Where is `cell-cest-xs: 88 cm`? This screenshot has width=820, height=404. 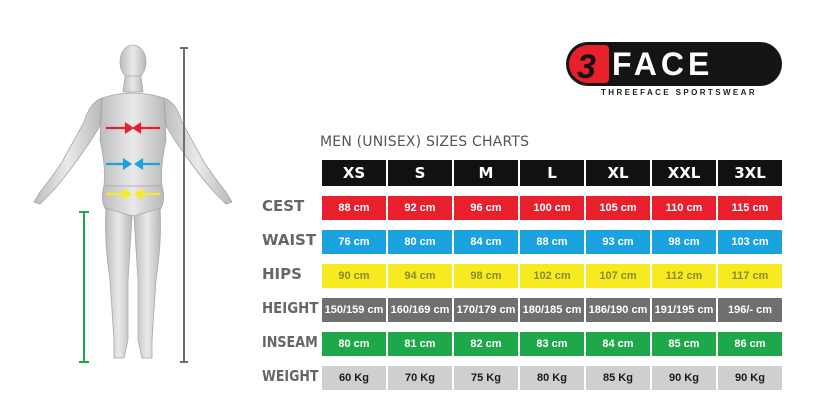 cell-cest-xs: 88 cm is located at coordinates (354, 208).